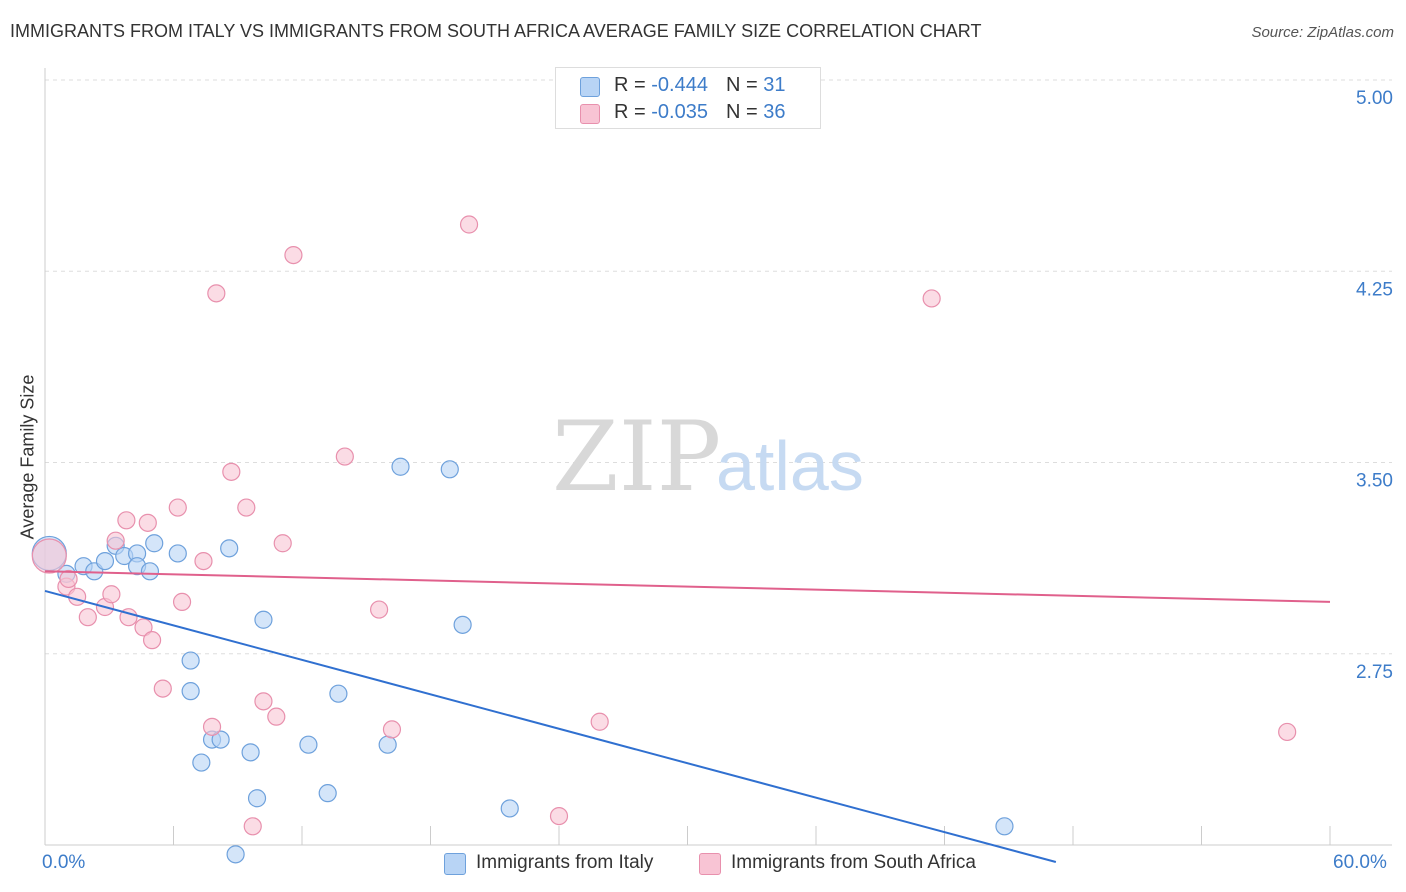 The width and height of the screenshot is (1406, 892). What do you see at coordinates (853, 862) in the screenshot?
I see `bottom-legend-sa-label: Immigrants from South Africa` at bounding box center [853, 862].